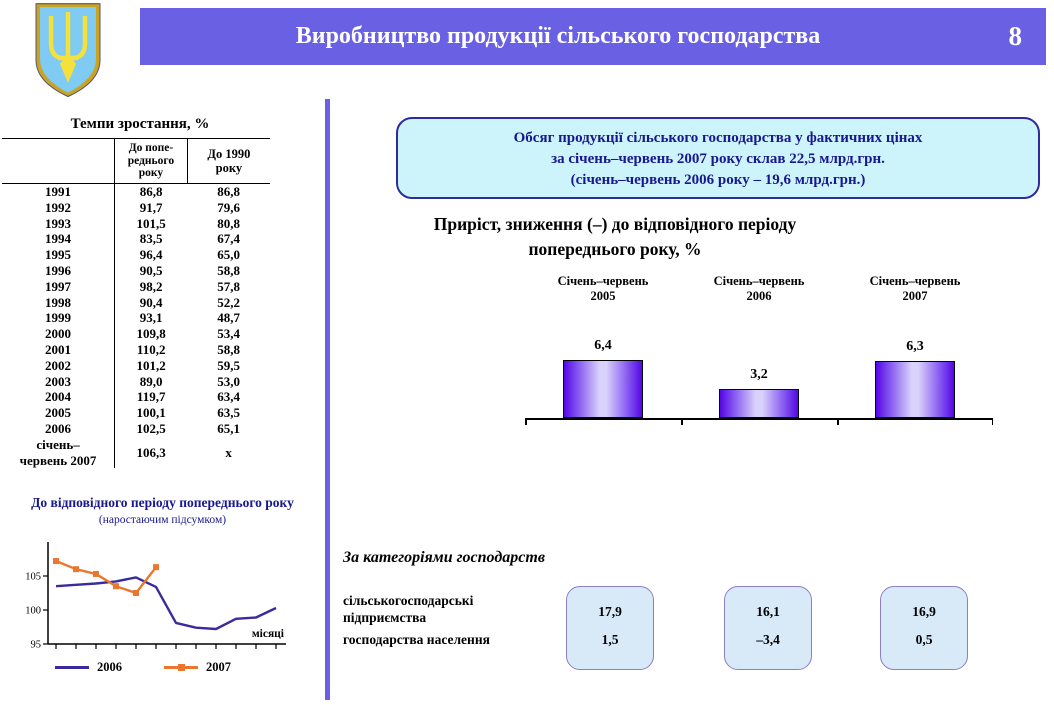 The height and width of the screenshot is (705, 1054). I want to click on table-cell: 110,2, so click(151, 349).